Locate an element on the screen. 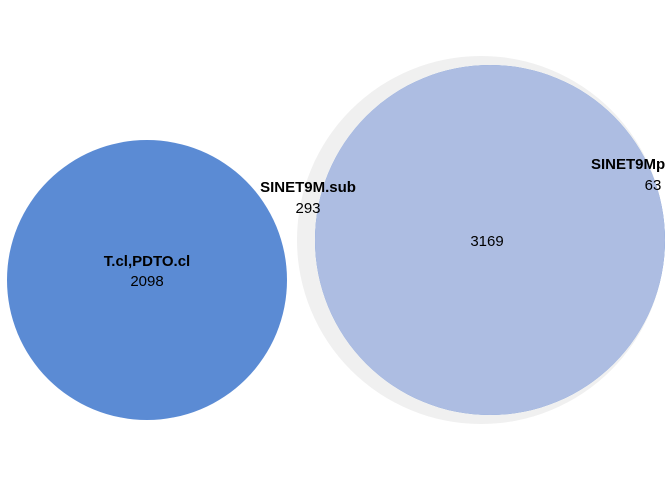  set-label-sinet9m-sub: SINET9M.sub is located at coordinates (308, 187).